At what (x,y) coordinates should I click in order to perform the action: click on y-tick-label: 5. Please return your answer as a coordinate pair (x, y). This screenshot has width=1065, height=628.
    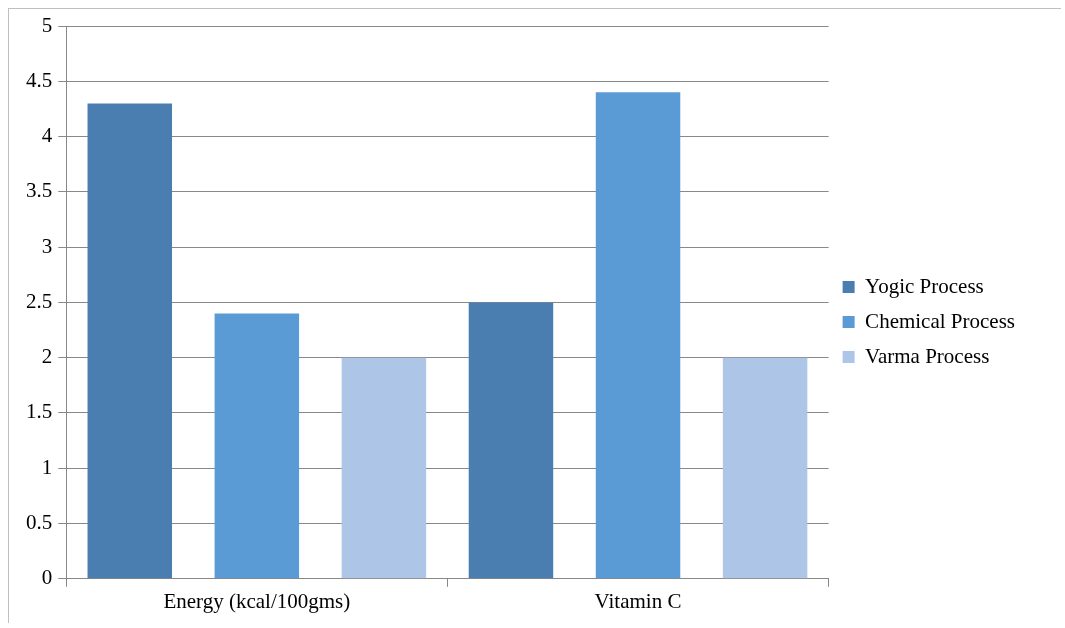
    Looking at the image, I should click on (47, 24).